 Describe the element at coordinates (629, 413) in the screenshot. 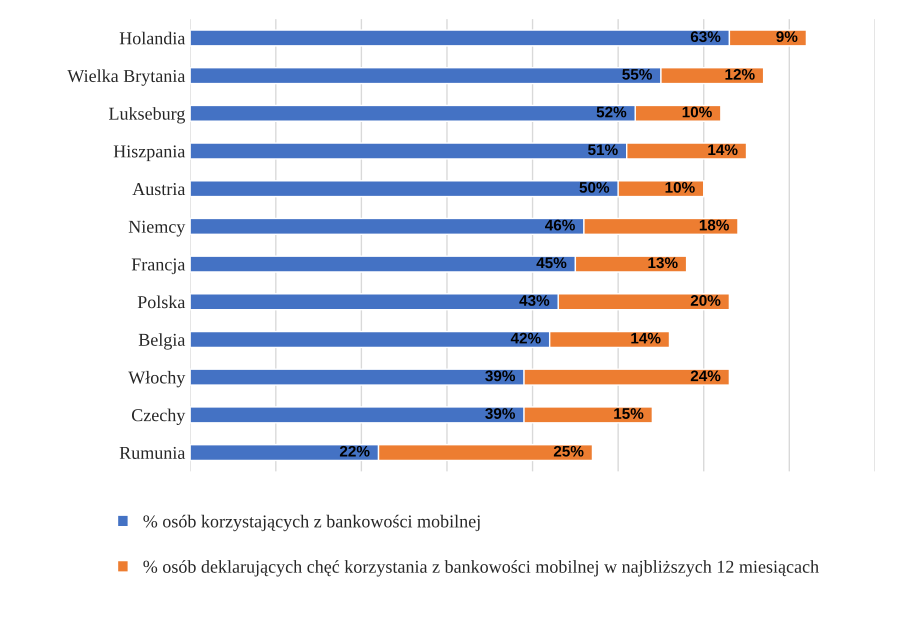

I see `data-label: 15%` at that location.